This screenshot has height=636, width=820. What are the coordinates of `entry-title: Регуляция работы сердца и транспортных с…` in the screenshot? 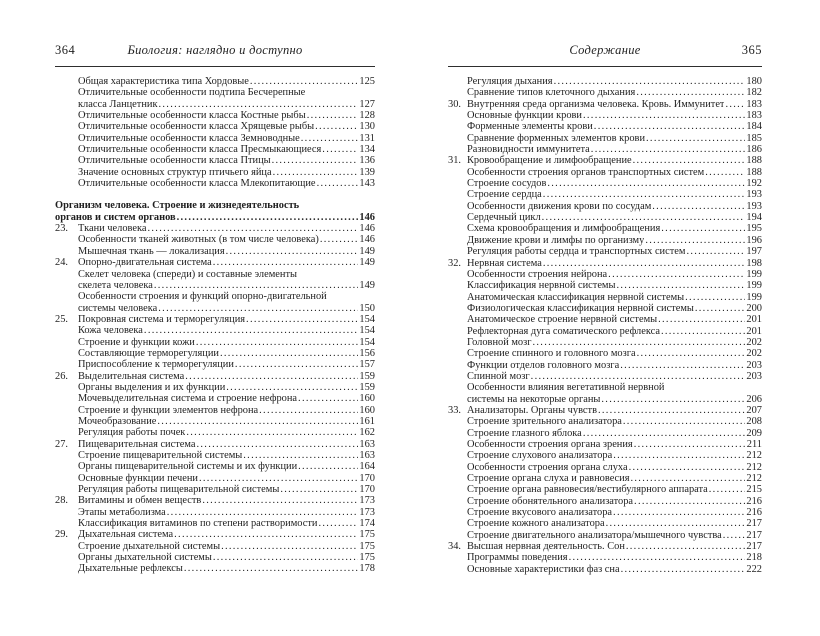 It's located at (576, 252).